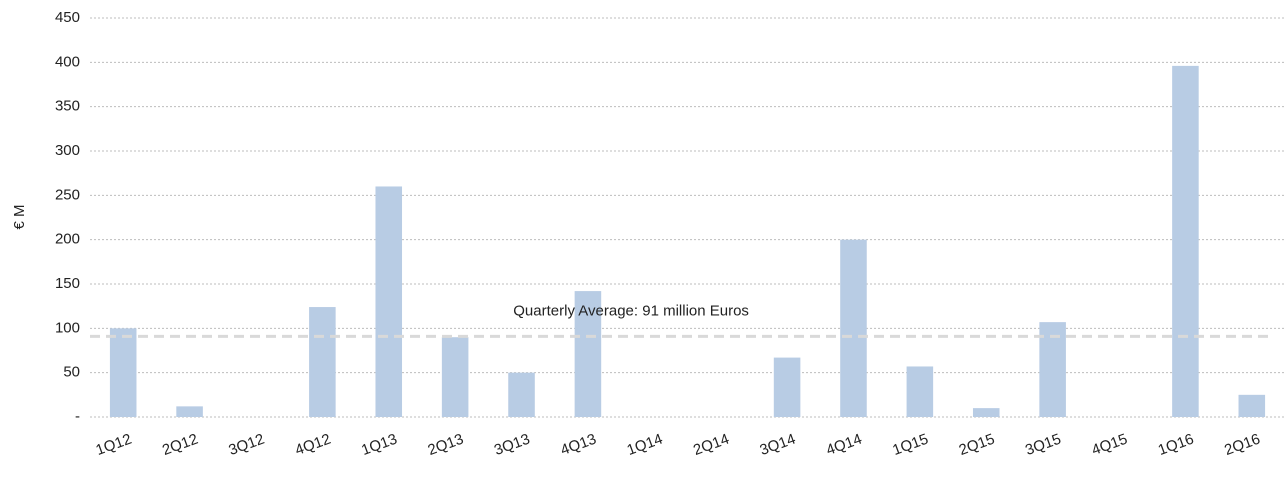 The image size is (1288, 477). What do you see at coordinates (77, 416) in the screenshot?
I see `y-tick-label: -` at bounding box center [77, 416].